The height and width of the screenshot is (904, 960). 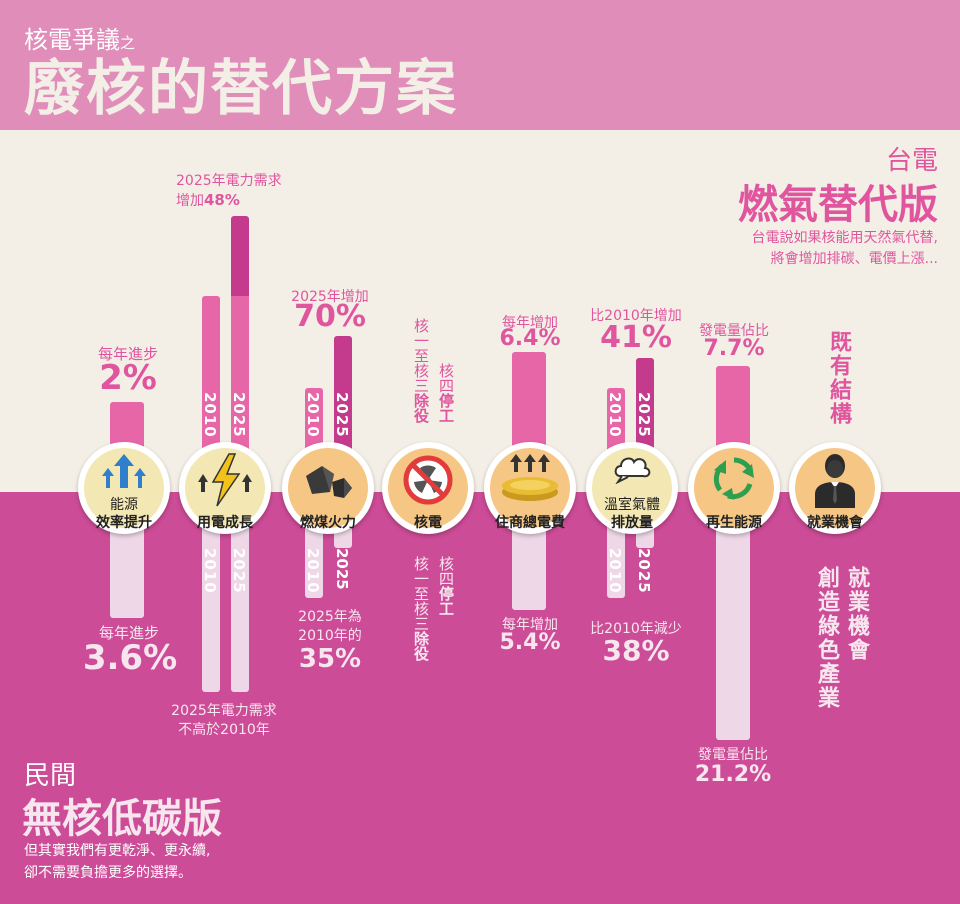 I want to click on fees-top-value: 6.4%, so click(x=530, y=338).